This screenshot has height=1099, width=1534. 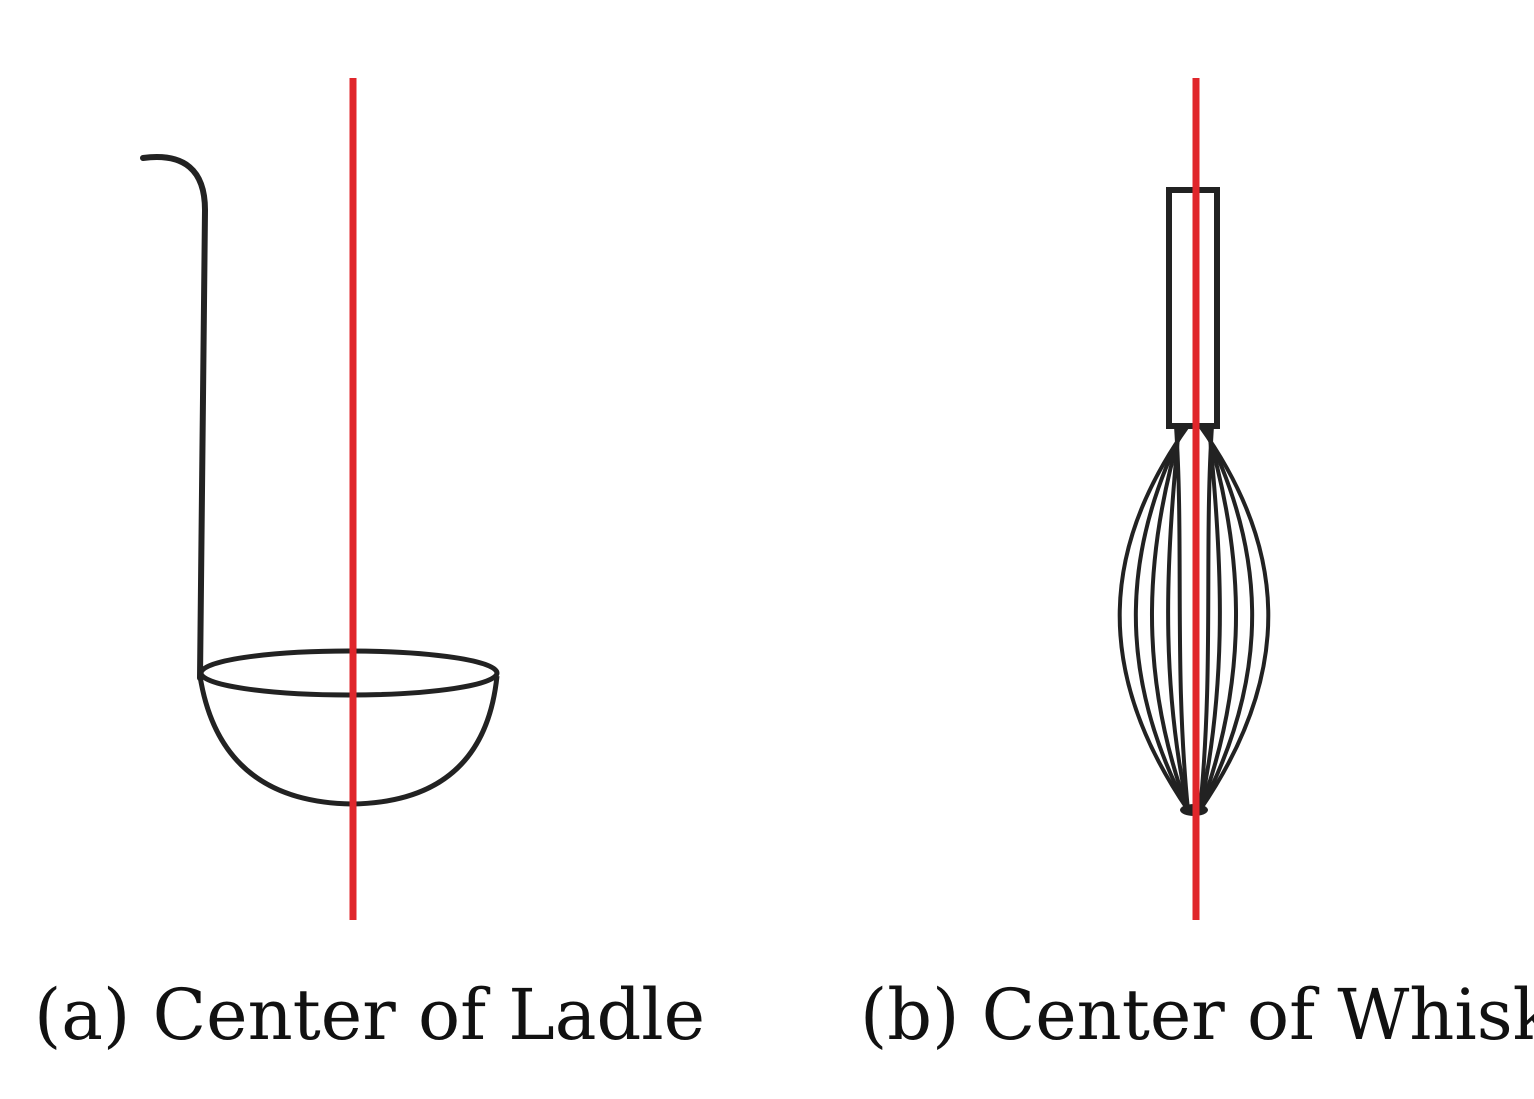 What do you see at coordinates (1197, 1015) in the screenshot?
I see `caption-b: (b) Center of Whisk` at bounding box center [1197, 1015].